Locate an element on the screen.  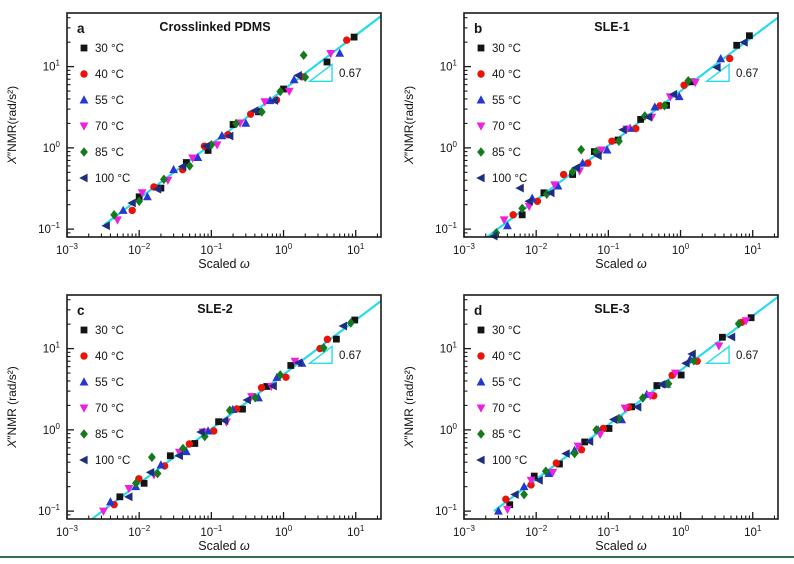
series-30°C is located at coordinates (237, 408).